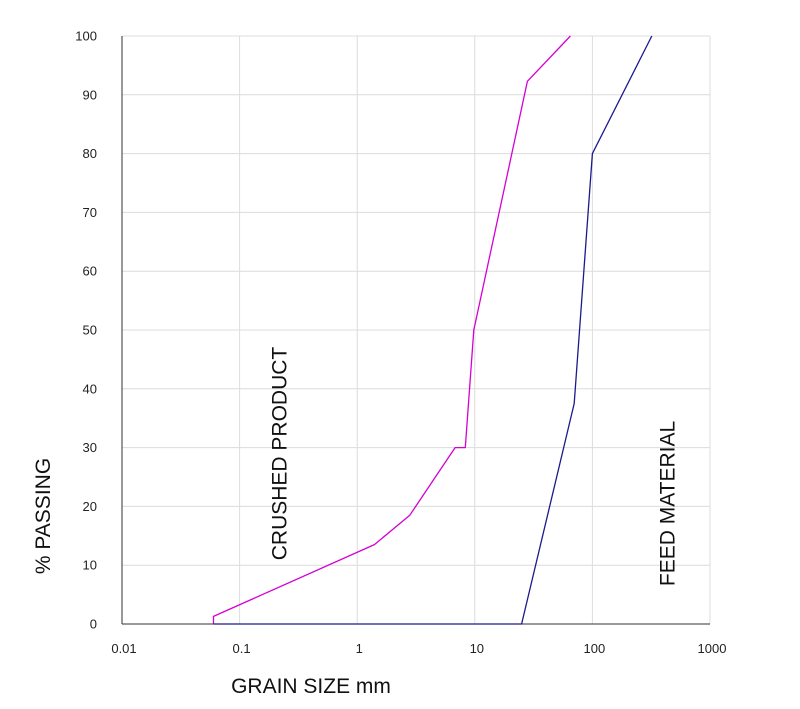 The width and height of the screenshot is (800, 709). Describe the element at coordinates (90, 330) in the screenshot. I see `y-tick-label: 50` at that location.